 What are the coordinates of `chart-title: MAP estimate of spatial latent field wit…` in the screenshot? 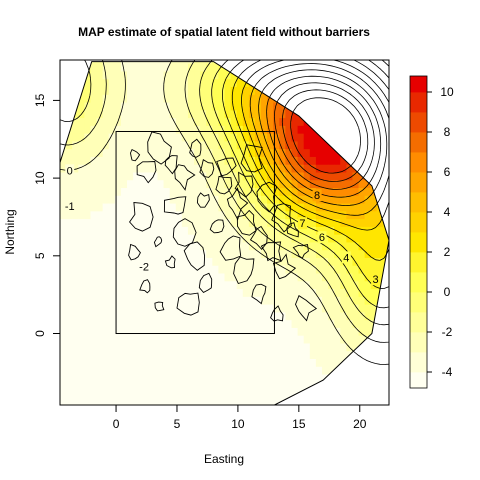 It's located at (224, 32).